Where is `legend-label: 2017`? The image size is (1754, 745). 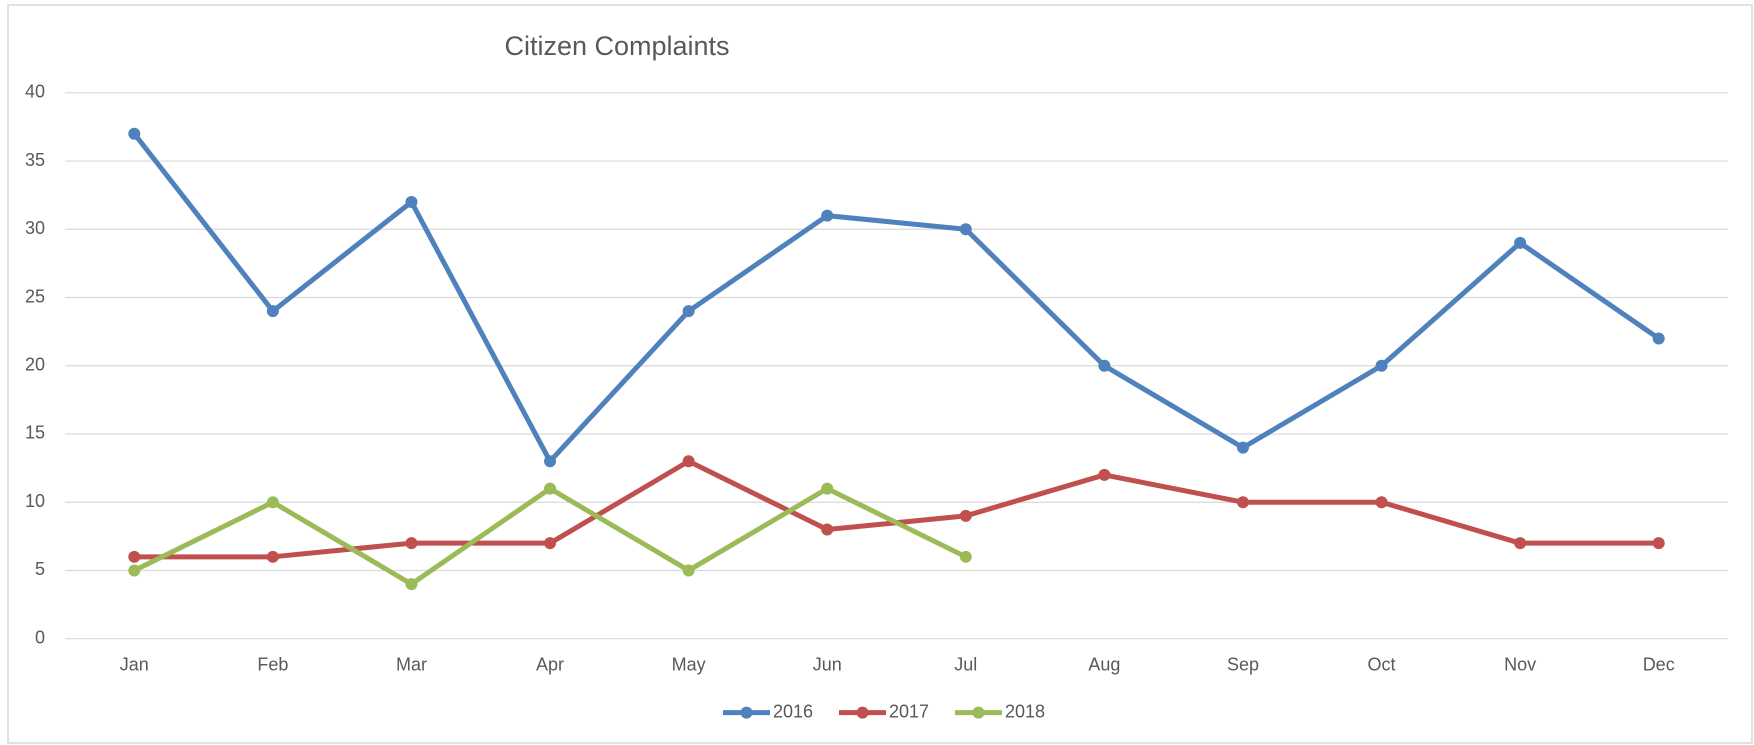 legend-label: 2017 is located at coordinates (909, 711).